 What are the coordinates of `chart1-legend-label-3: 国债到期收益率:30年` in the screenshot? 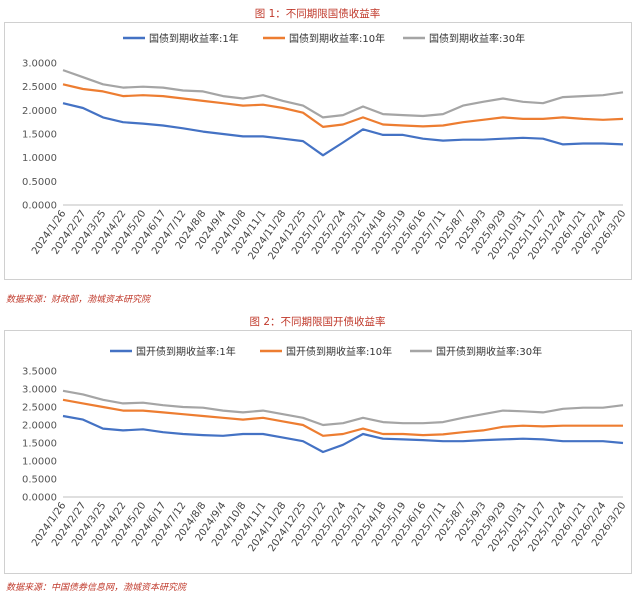 It's located at (477, 38).